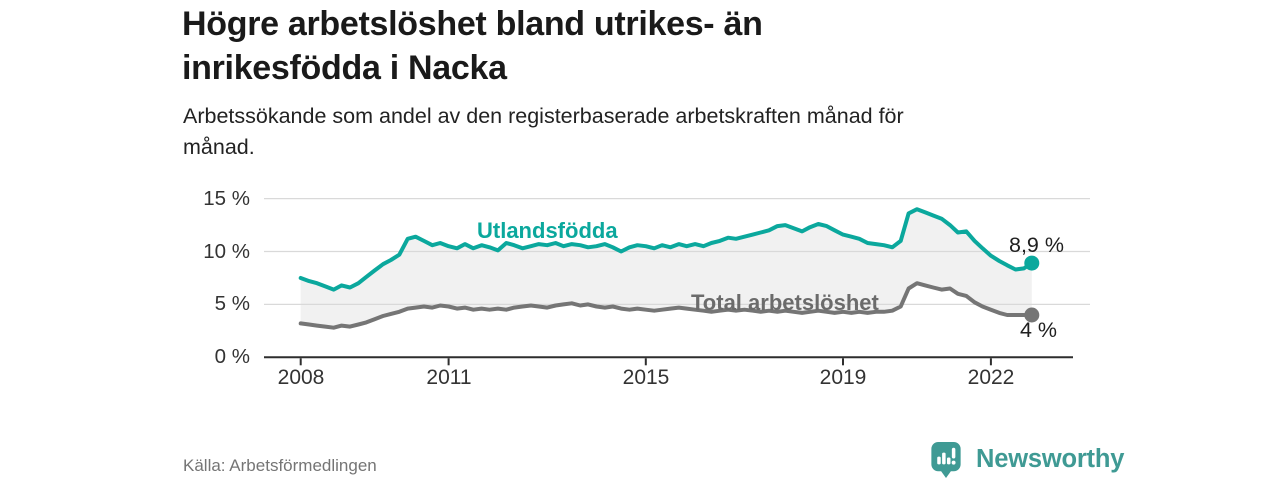 The width and height of the screenshot is (1280, 480). What do you see at coordinates (1036, 245) in the screenshot?
I see `end-value-utlandsfodda: 8,9 %` at bounding box center [1036, 245].